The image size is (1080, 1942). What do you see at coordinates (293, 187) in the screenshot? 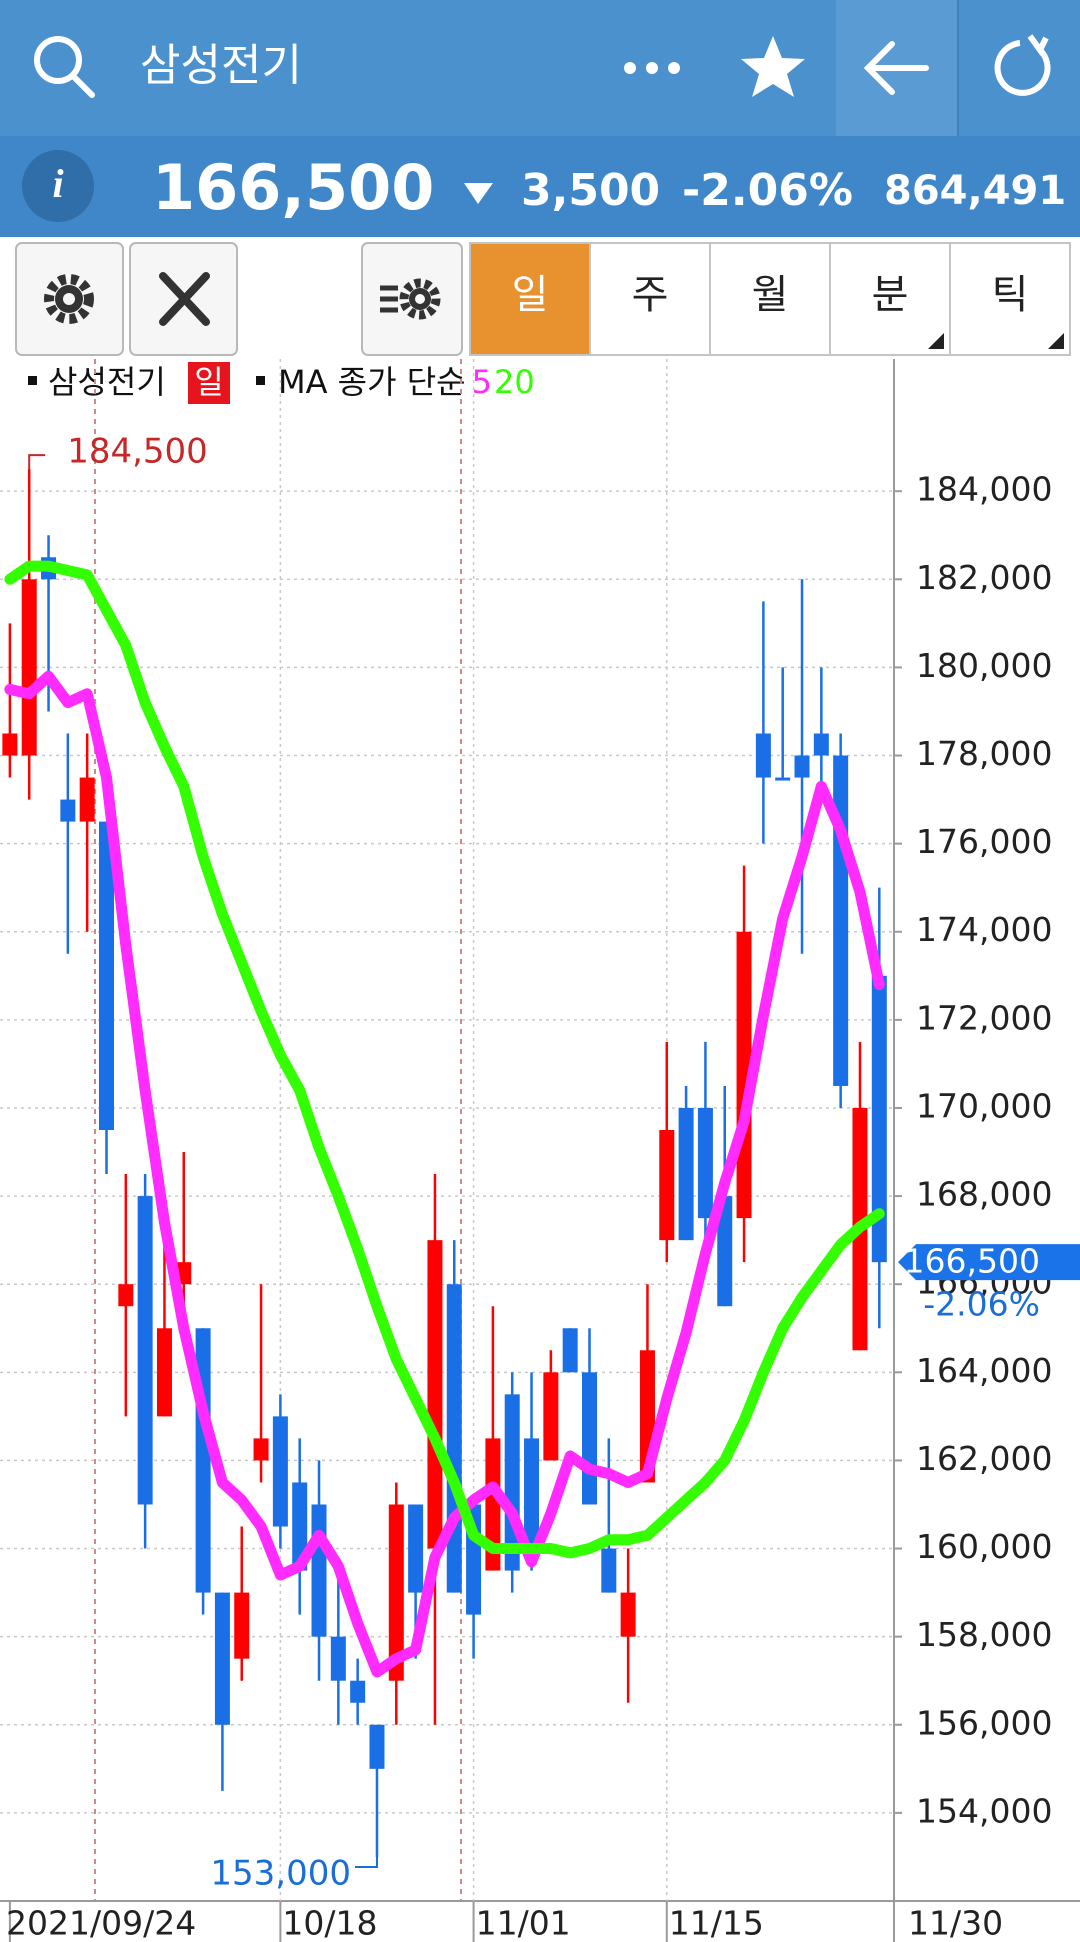
I see `price: 166,500` at bounding box center [293, 187].